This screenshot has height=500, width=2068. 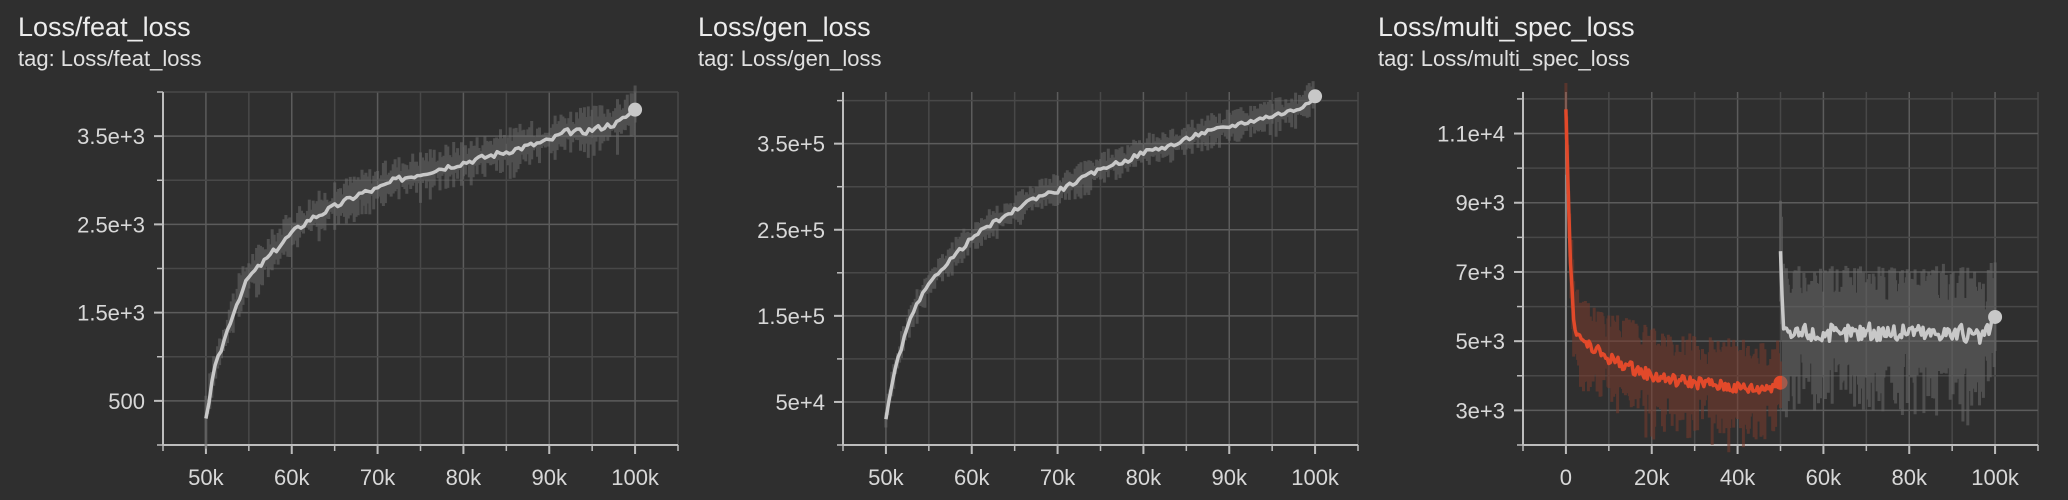 What do you see at coordinates (800, 402) in the screenshot?
I see `y-tick-label: 5e+4` at bounding box center [800, 402].